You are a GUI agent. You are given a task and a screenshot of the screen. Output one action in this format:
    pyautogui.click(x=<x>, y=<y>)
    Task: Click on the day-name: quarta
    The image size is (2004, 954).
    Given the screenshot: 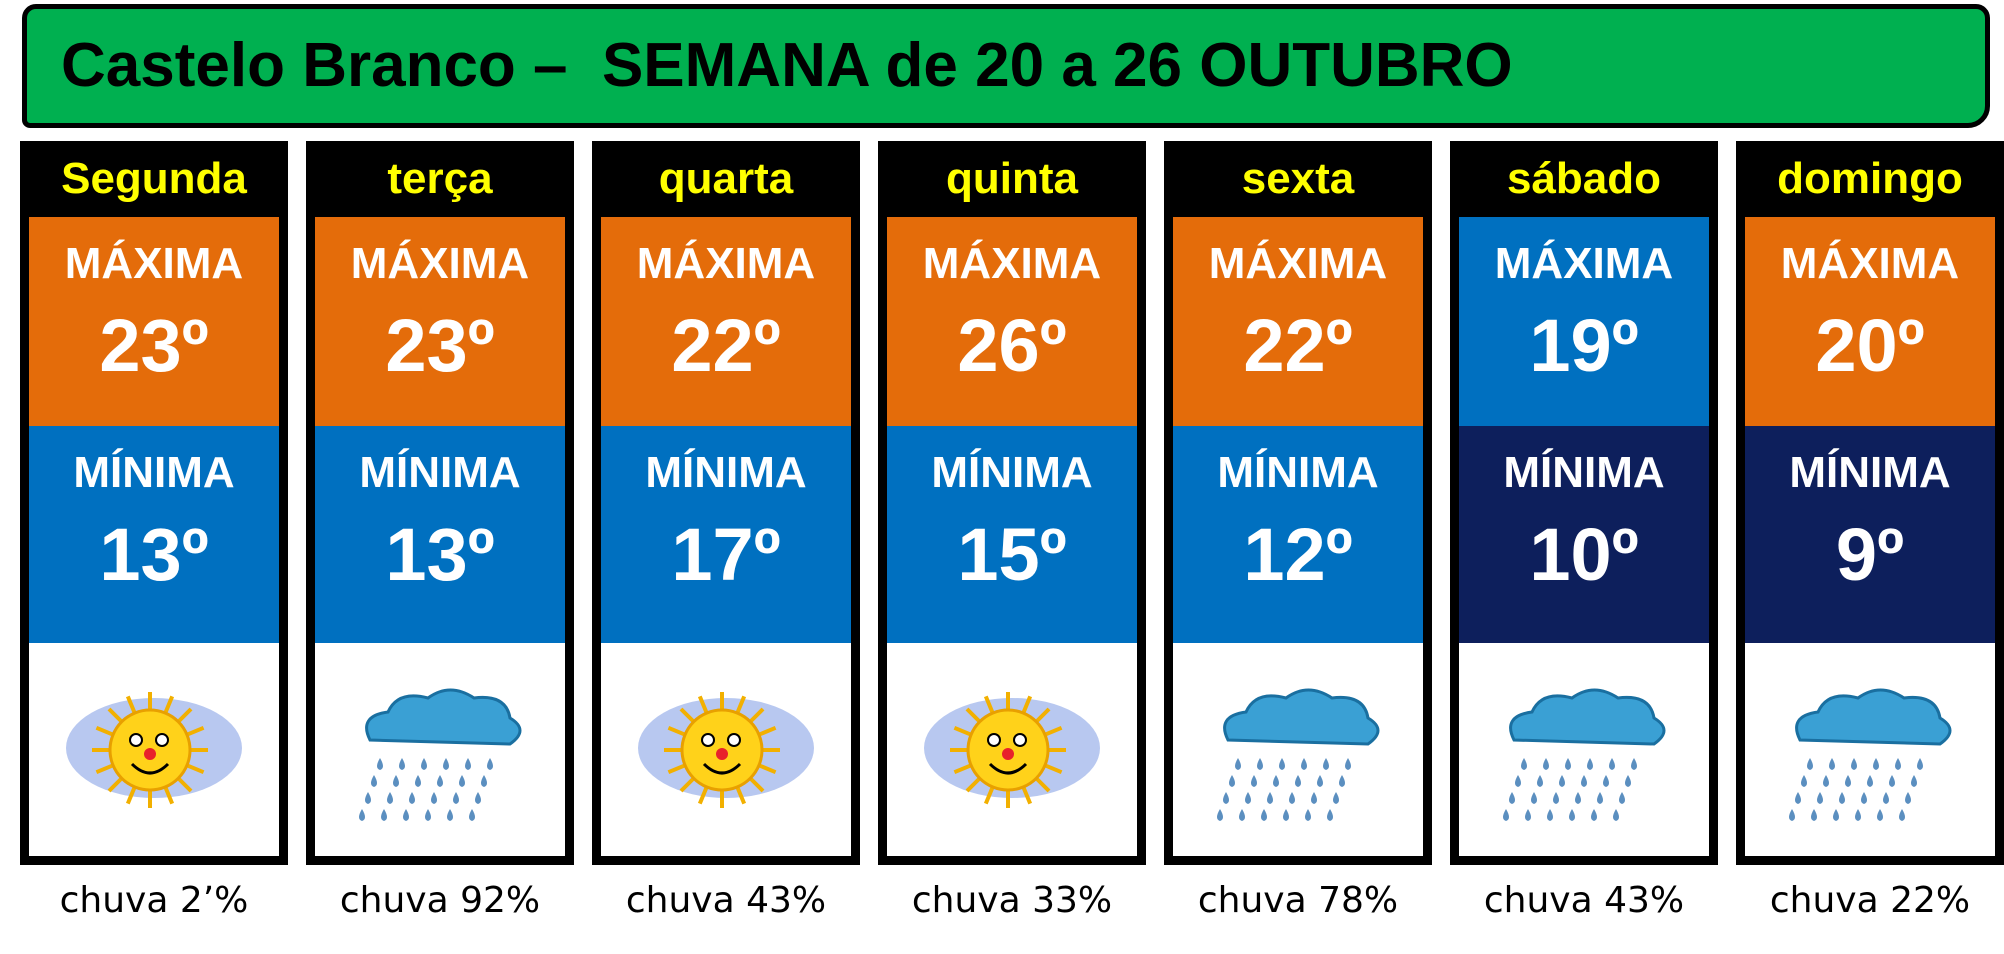 What is the action you would take?
    pyautogui.click(x=726, y=178)
    